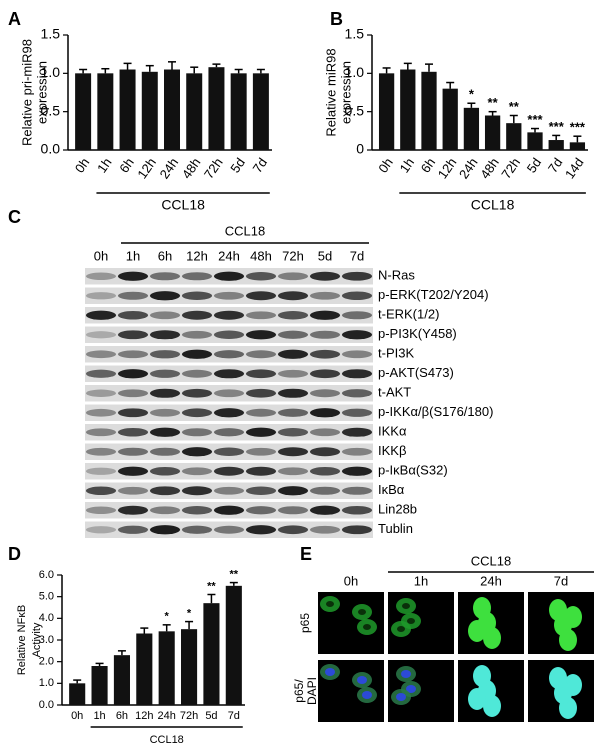 This screenshot has height=750, width=600. What do you see at coordinates (357, 255) in the screenshot?
I see `lane-label: 7d` at bounding box center [357, 255].